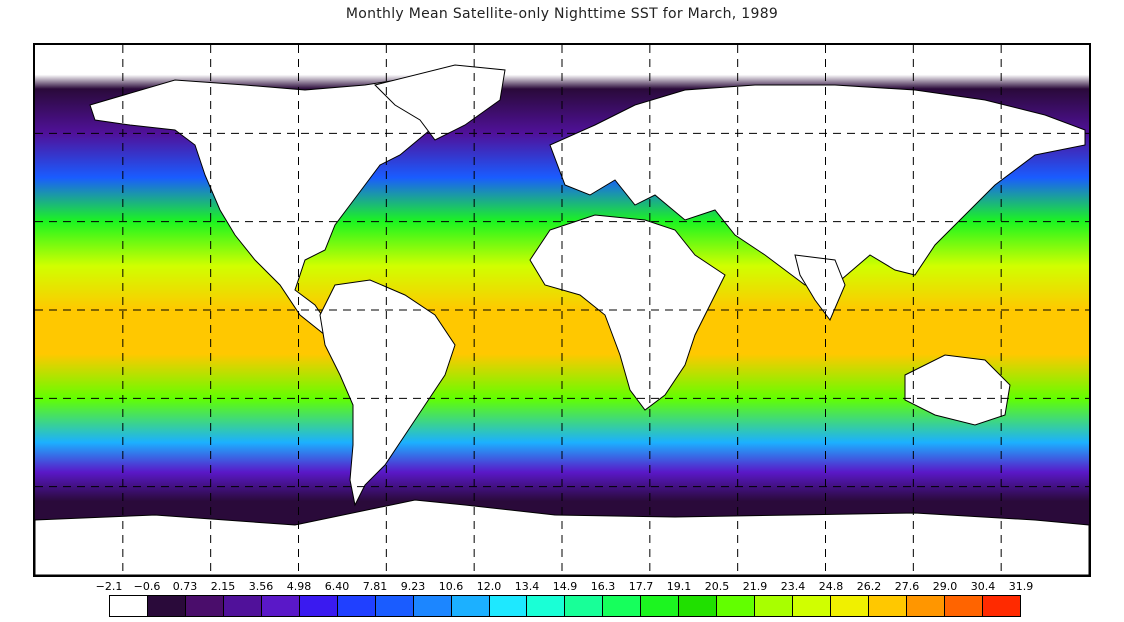  What do you see at coordinates (907, 586) in the screenshot?
I see `colorbar-tick-label: 27.6` at bounding box center [907, 586].